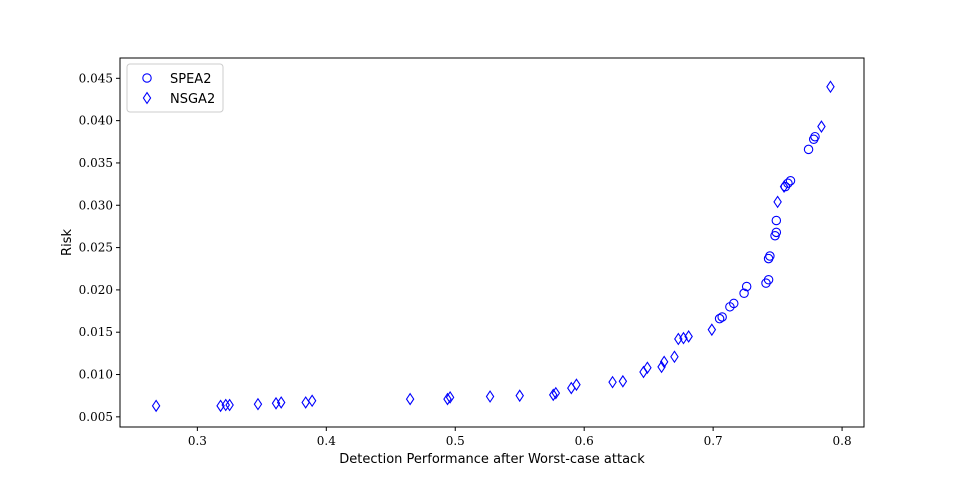  What do you see at coordinates (197, 441) in the screenshot?
I see `x-tick-label: 0.3` at bounding box center [197, 441].